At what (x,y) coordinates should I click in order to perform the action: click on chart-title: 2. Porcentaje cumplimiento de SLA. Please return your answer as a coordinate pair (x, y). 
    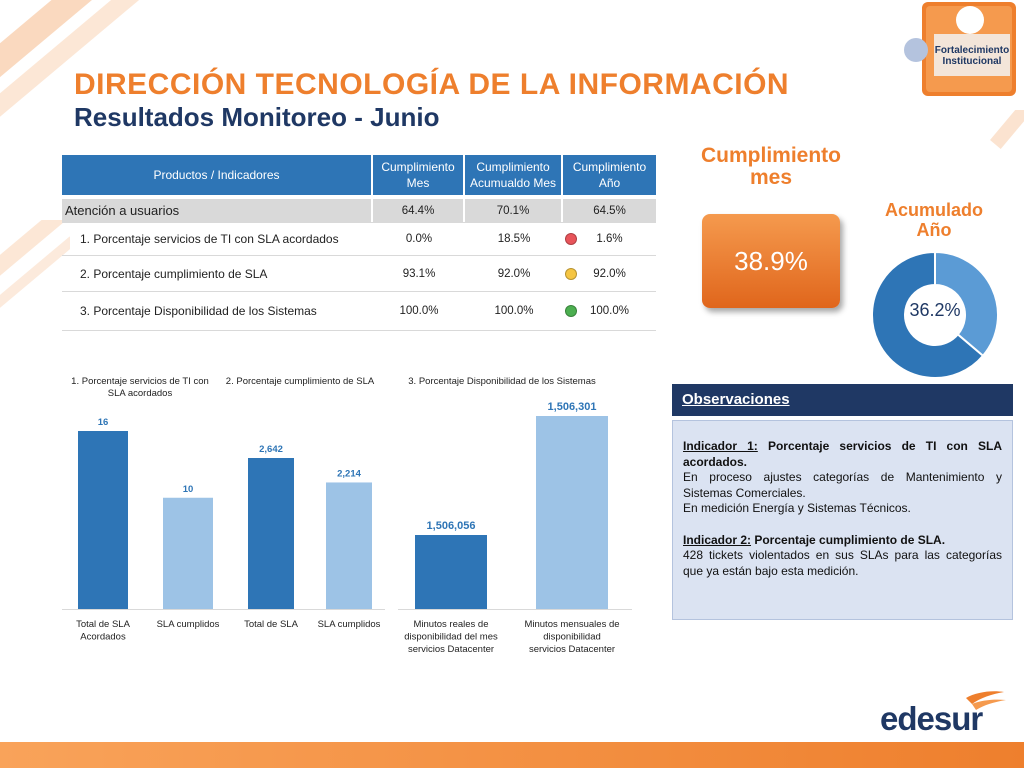
    Looking at the image, I should click on (300, 381).